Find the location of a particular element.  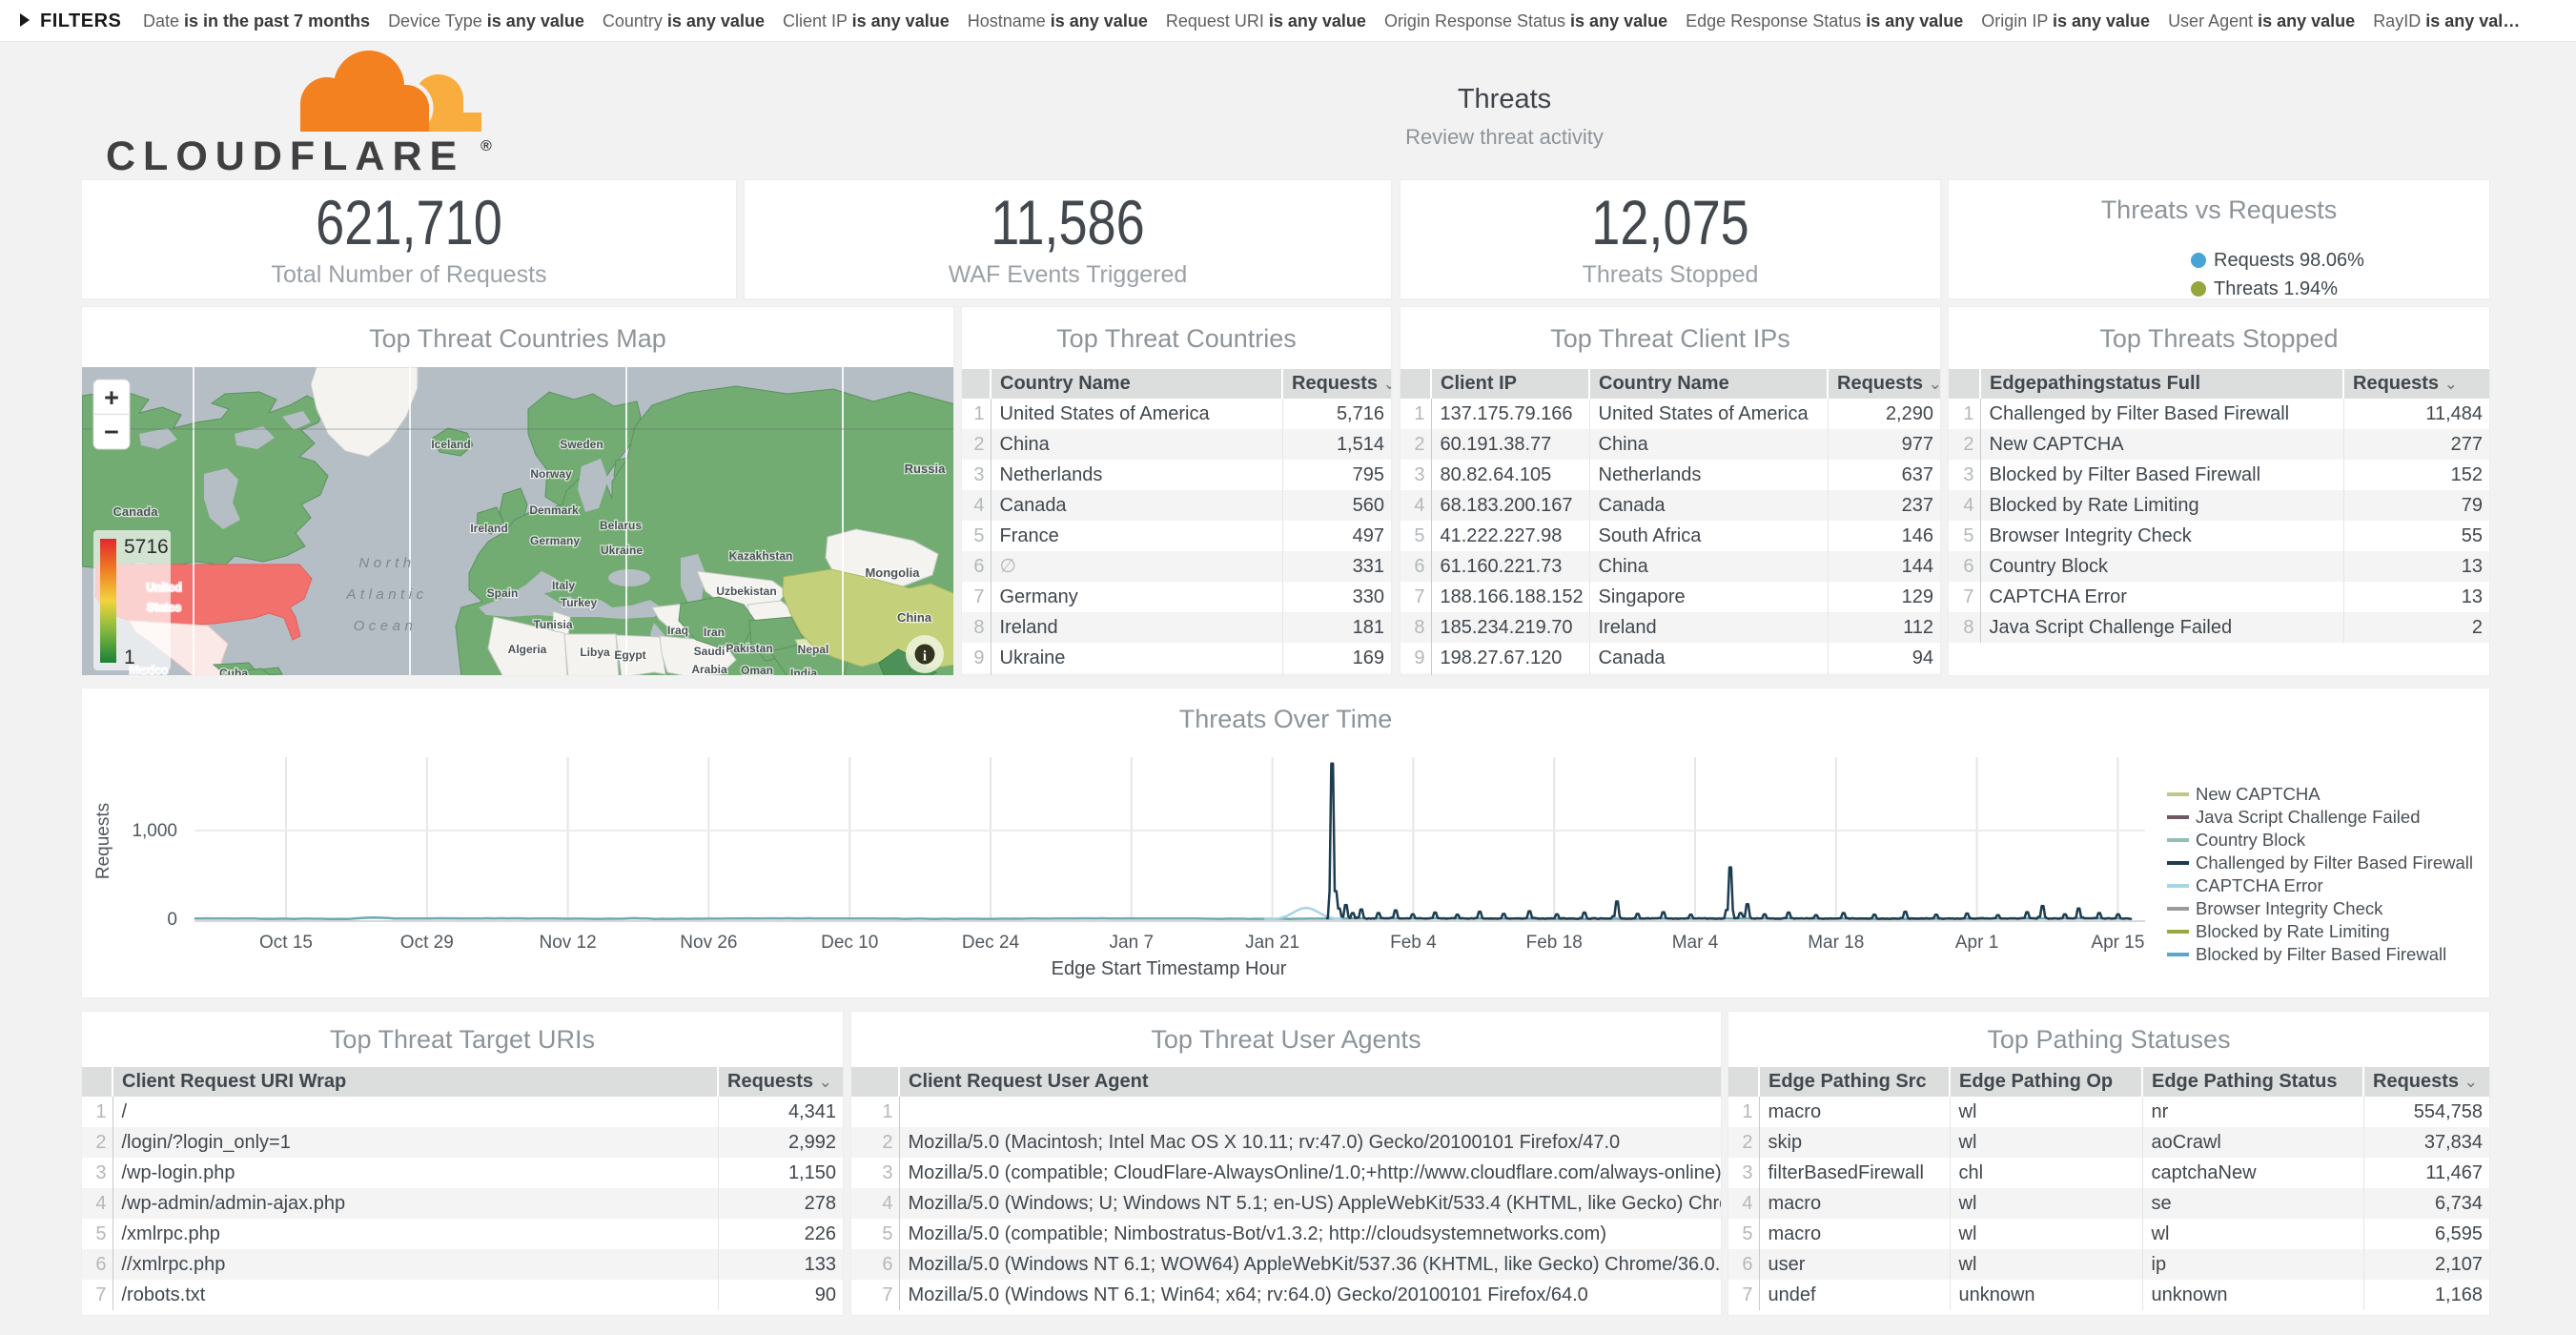

svg-text: Libya is located at coordinates (595, 652).